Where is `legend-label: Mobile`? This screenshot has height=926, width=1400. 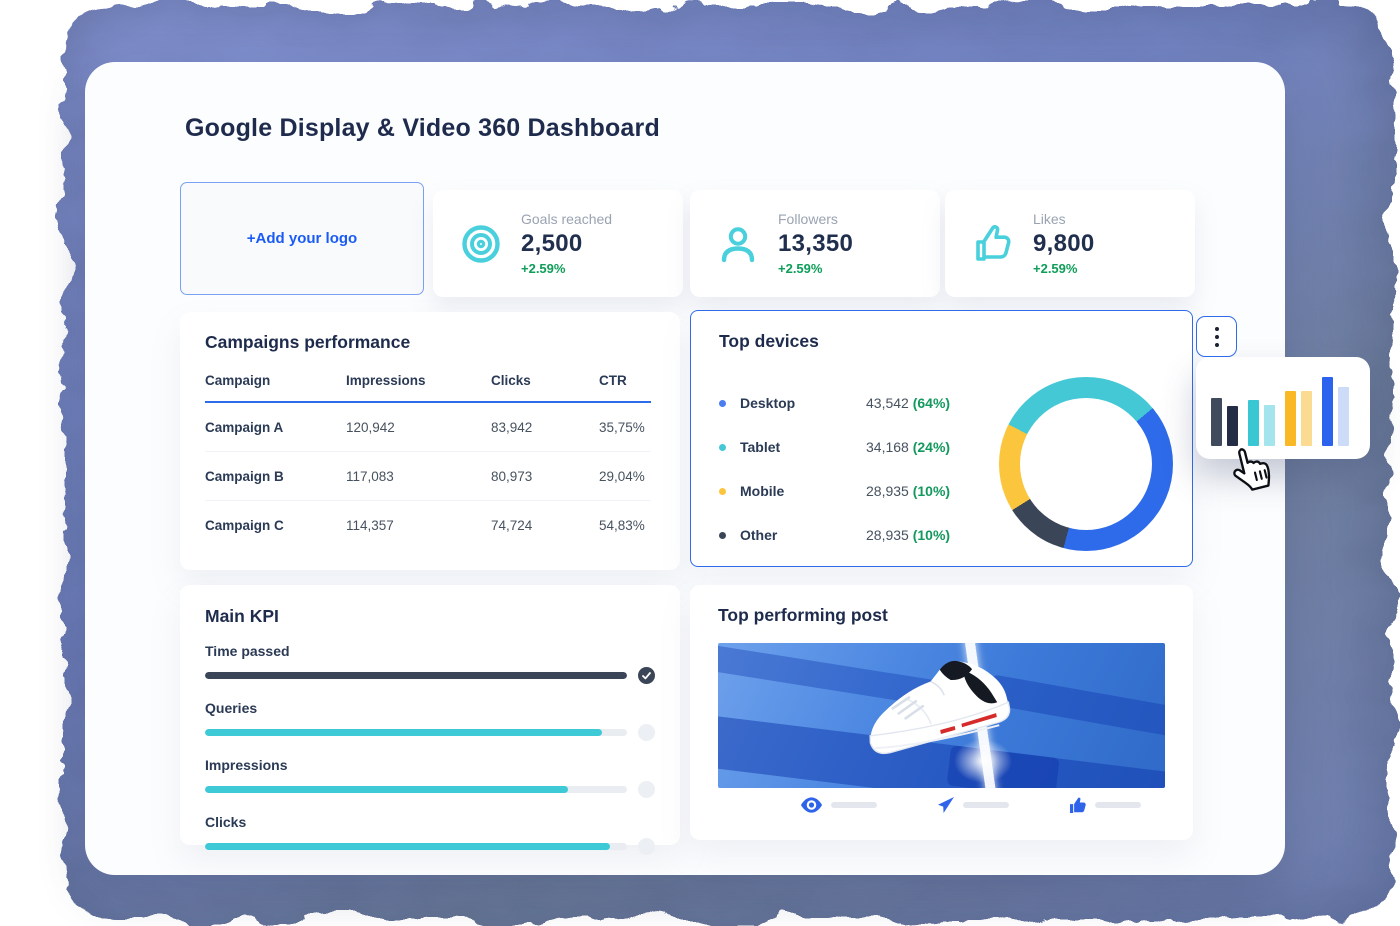
legend-label: Mobile is located at coordinates (762, 491).